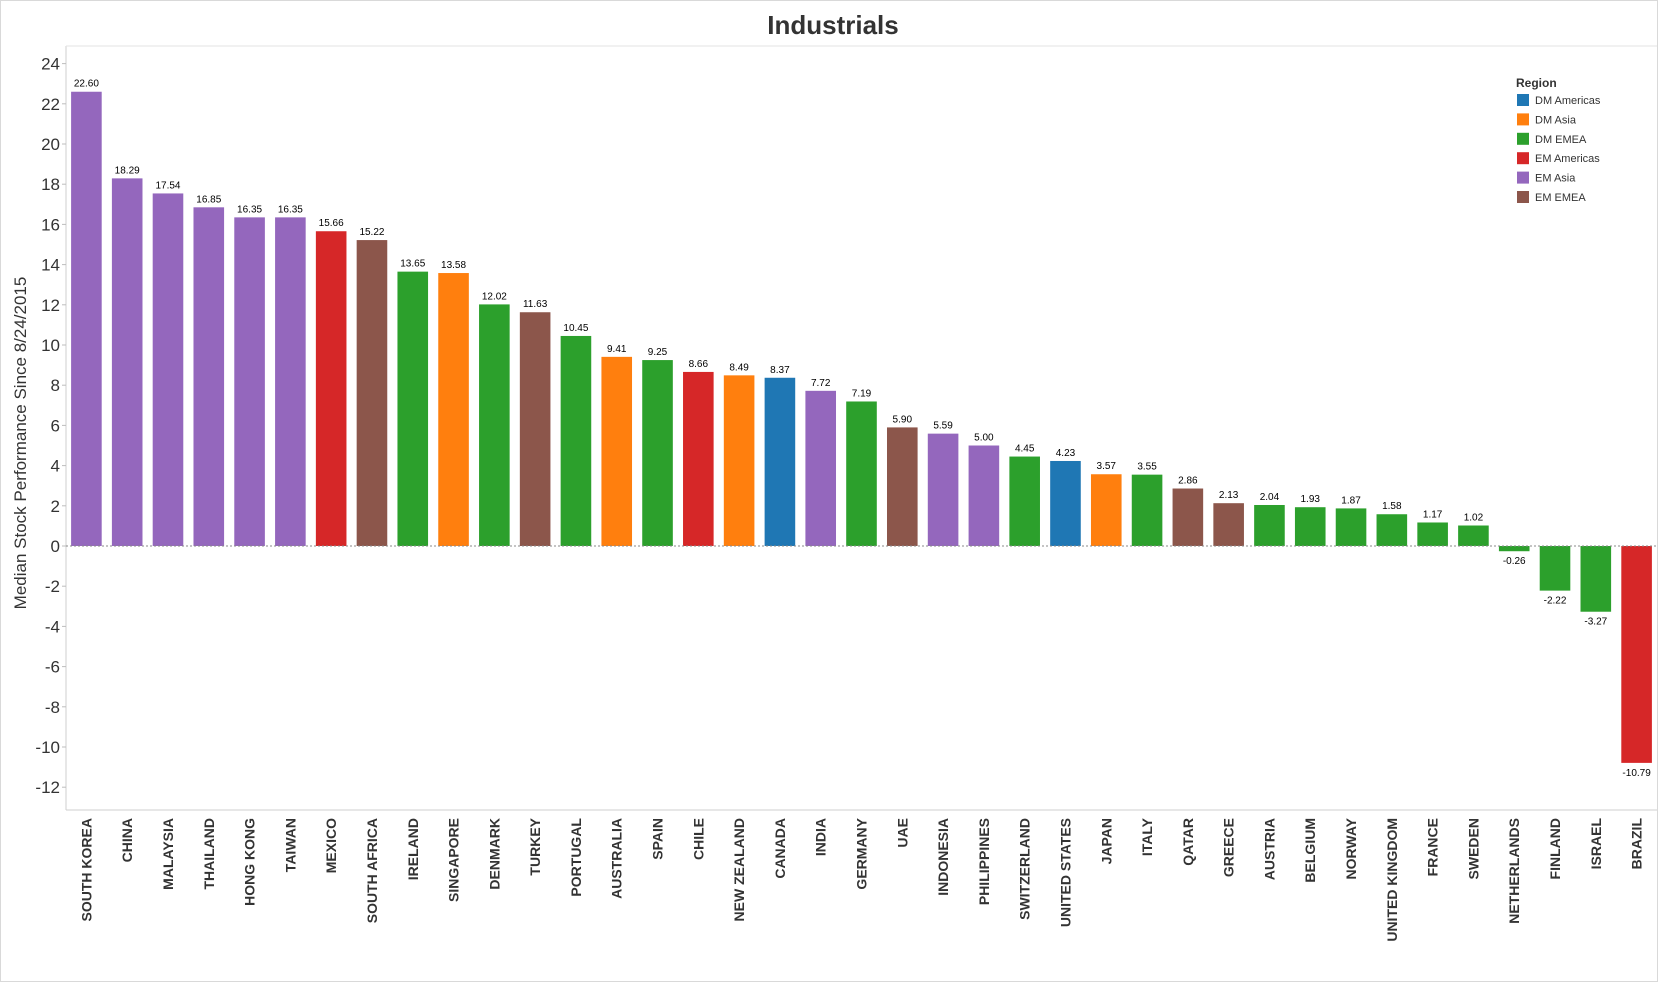  Describe the element at coordinates (86, 869) in the screenshot. I see `x-tick-label: SOUTH KOREA` at that location.